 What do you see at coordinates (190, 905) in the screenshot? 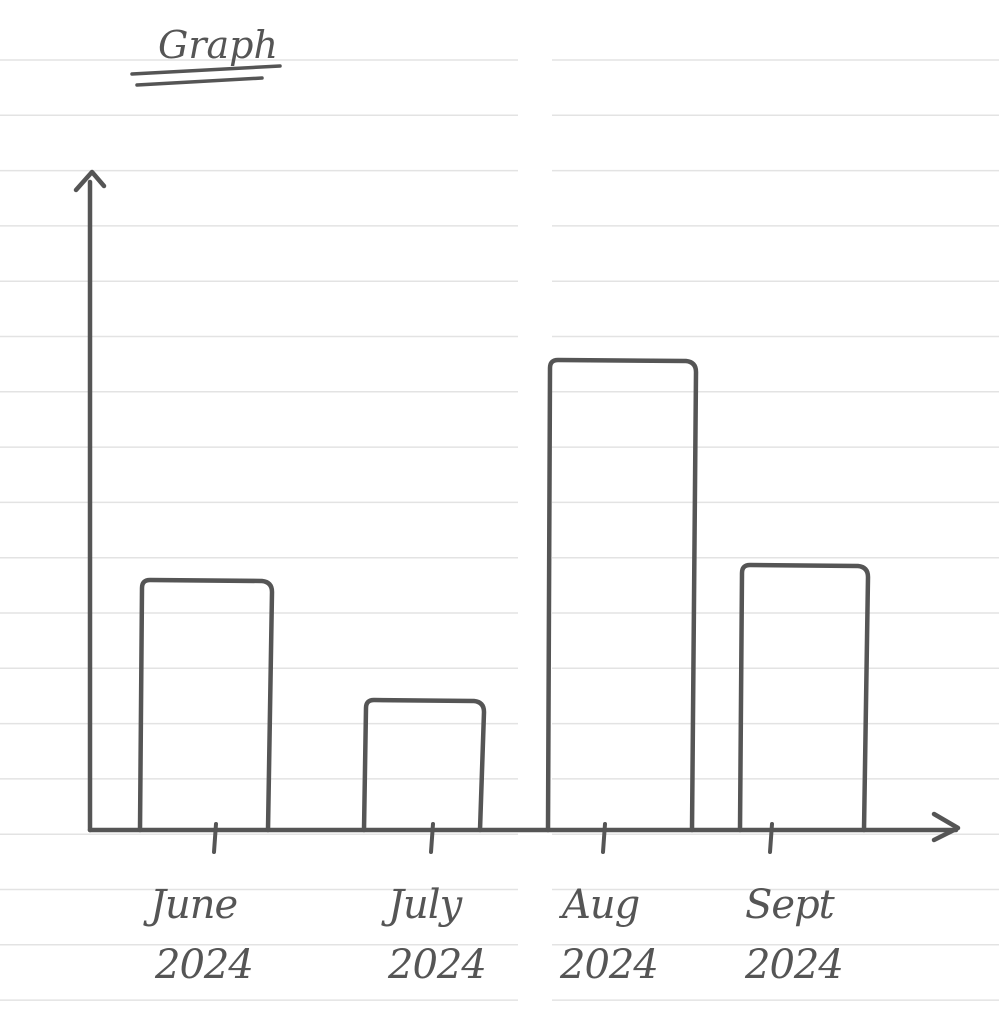
I see `x-tick-label-month: June` at bounding box center [190, 905].